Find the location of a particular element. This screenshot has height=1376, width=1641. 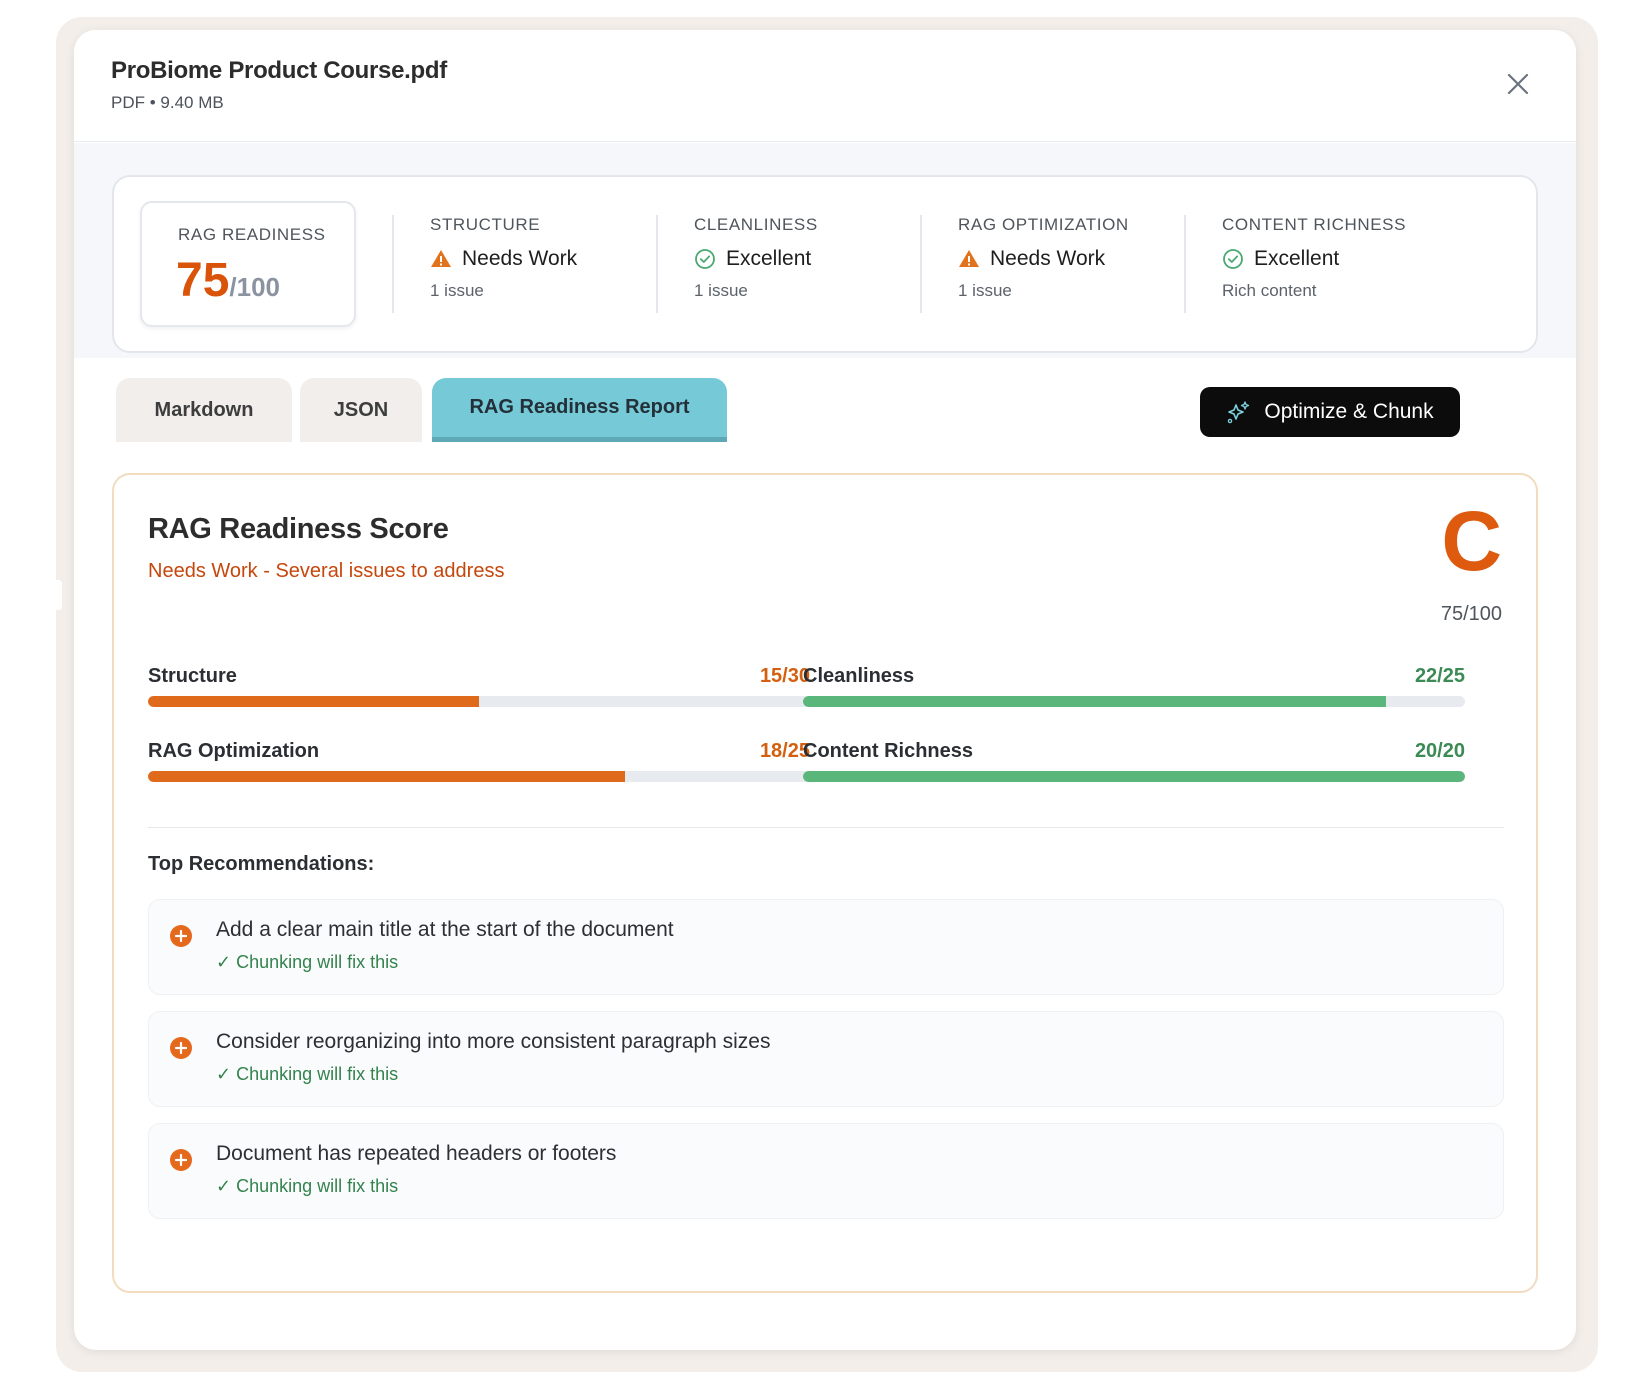

sparkle-icon is located at coordinates (1239, 412).